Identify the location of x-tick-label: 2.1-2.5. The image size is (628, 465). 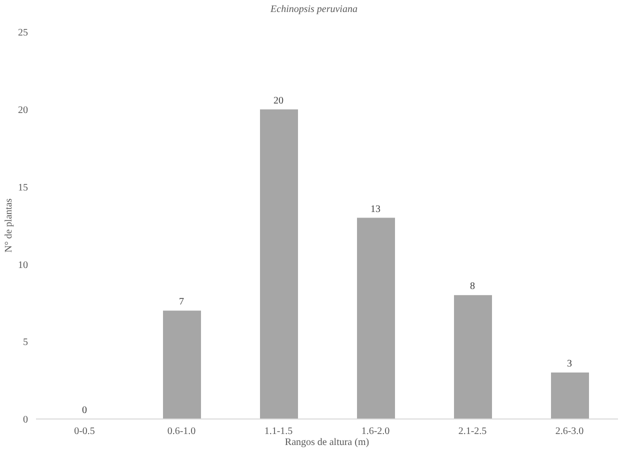
(472, 432).